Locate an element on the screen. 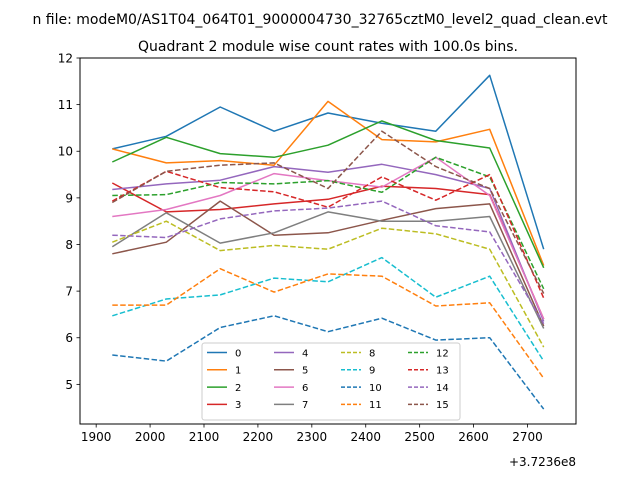  x-tick-label: 2400 is located at coordinates (365, 437).